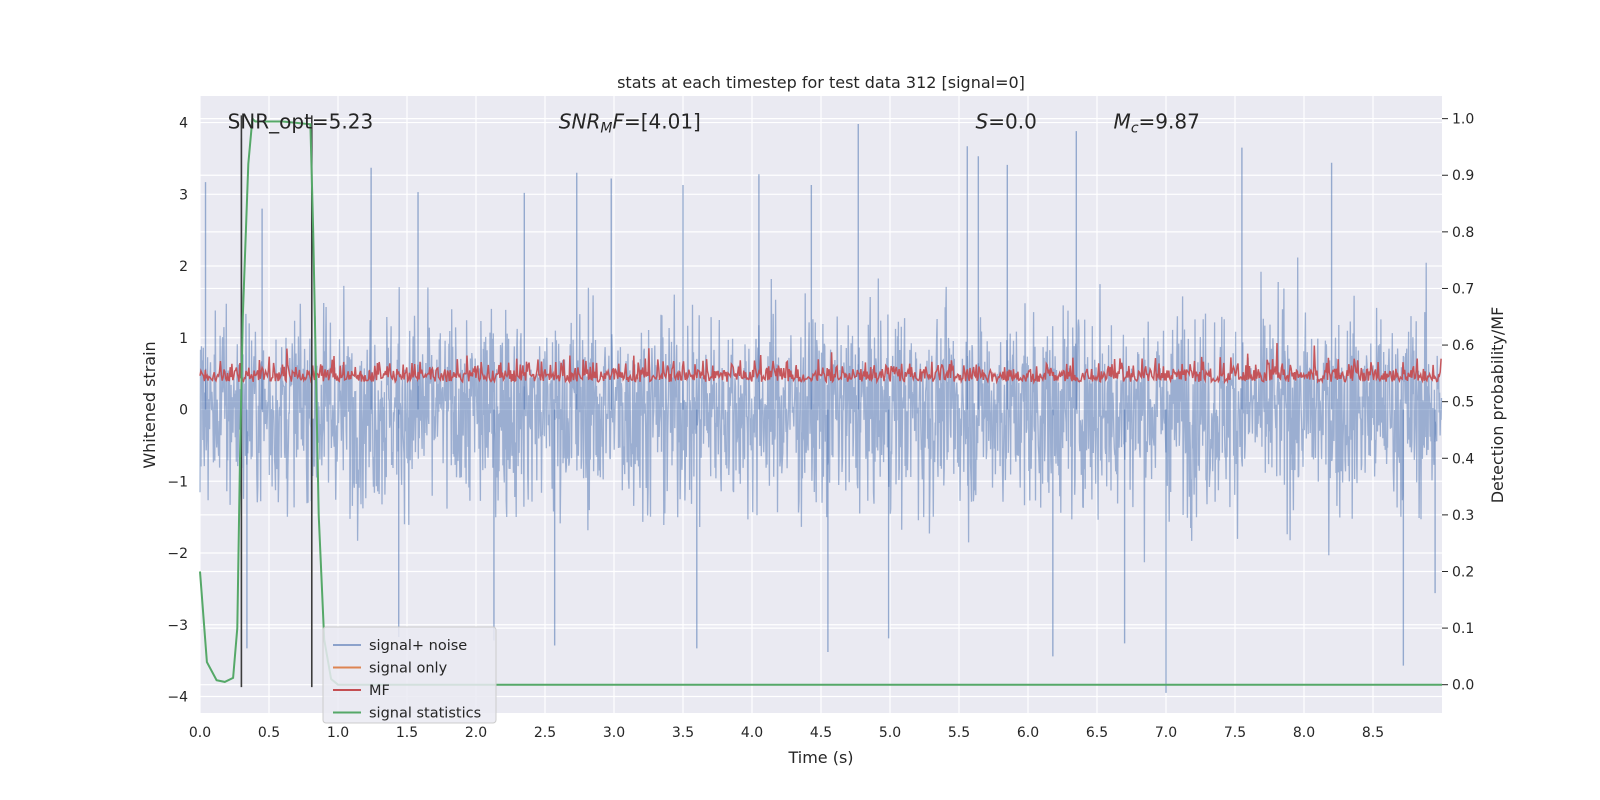 Image resolution: width=1600 pixels, height=800 pixels. I want to click on y2-tick-label: 0.6, so click(1463, 346).